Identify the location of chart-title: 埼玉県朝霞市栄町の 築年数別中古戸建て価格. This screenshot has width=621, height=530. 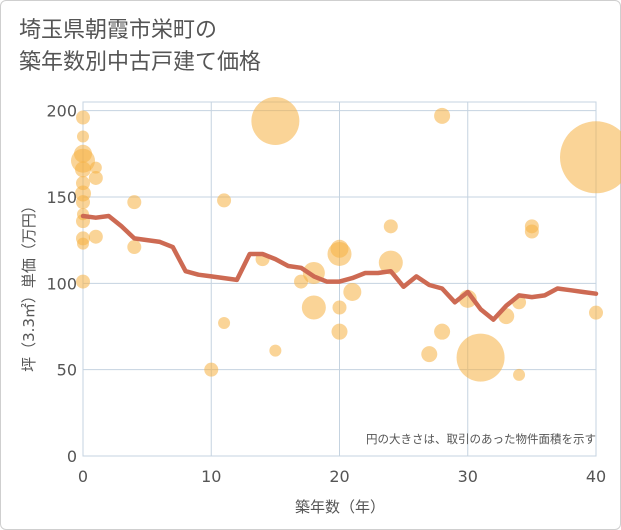
(140, 47).